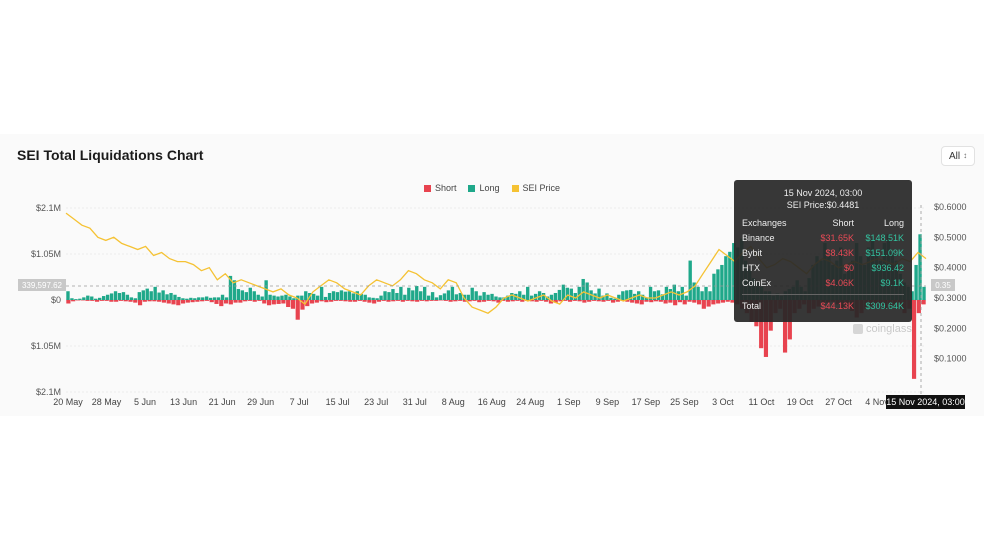  What do you see at coordinates (439, 188) in the screenshot?
I see `legend-item-short: Short` at bounding box center [439, 188].